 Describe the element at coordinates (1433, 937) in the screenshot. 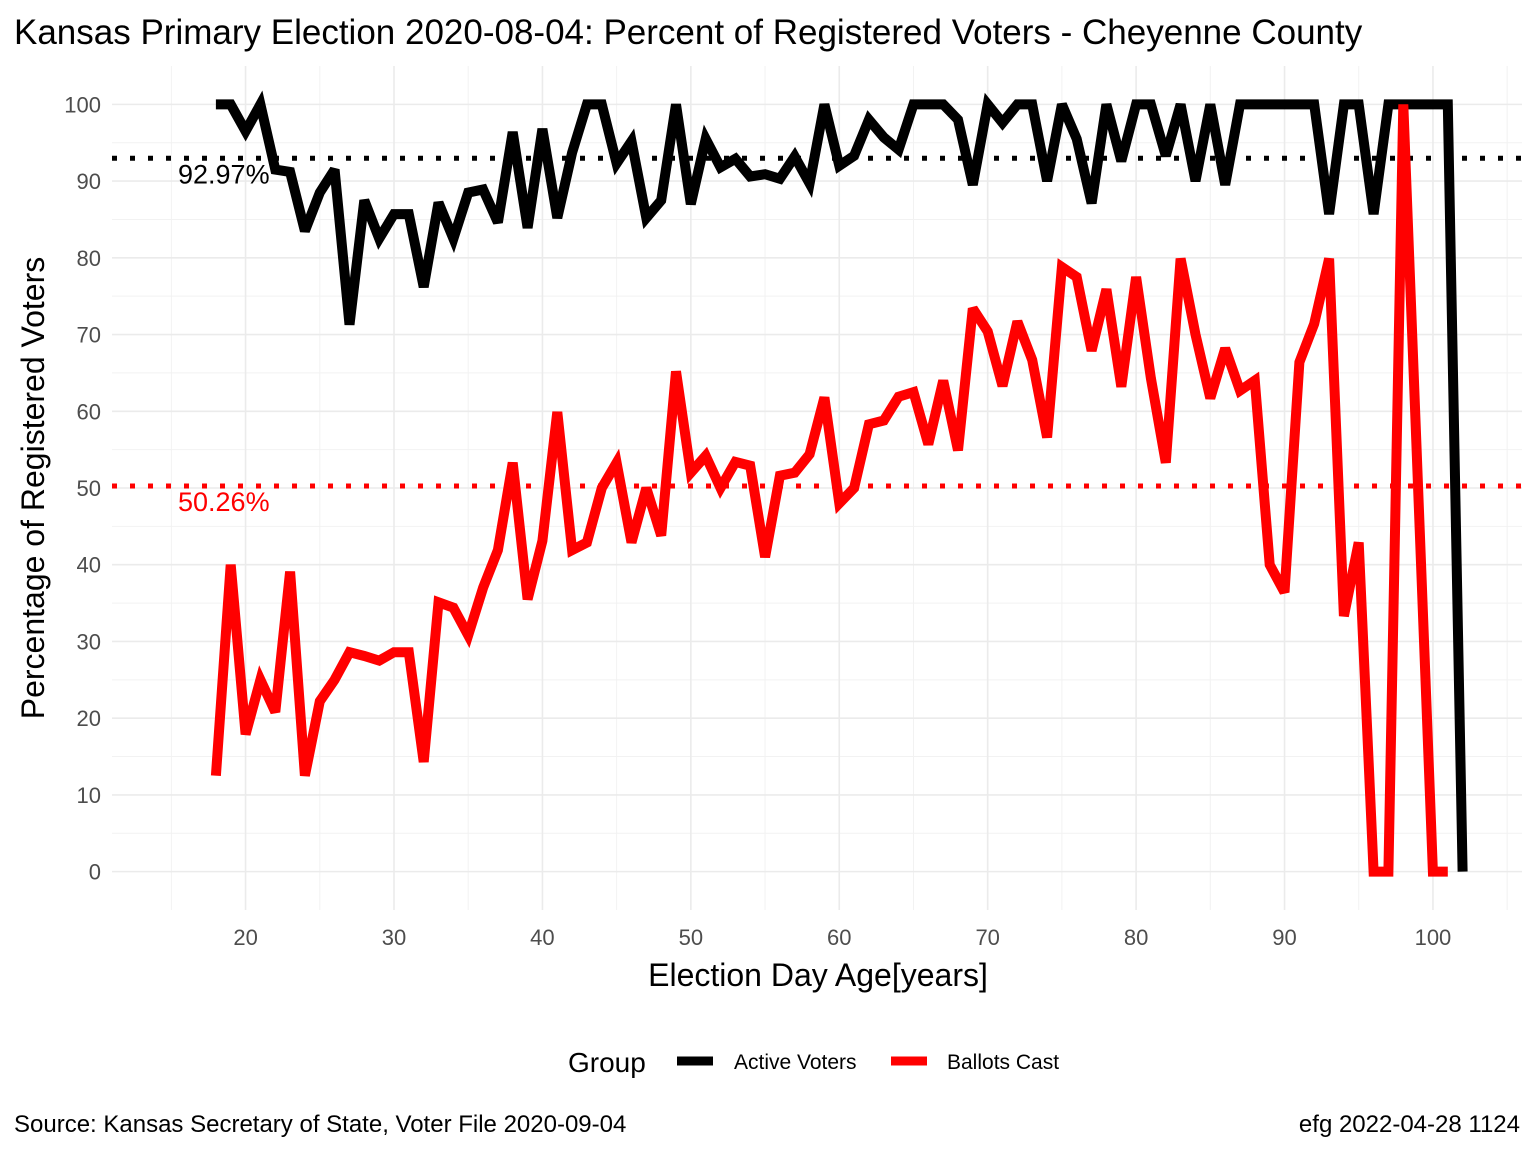

I see `x-tick-label: 100` at that location.